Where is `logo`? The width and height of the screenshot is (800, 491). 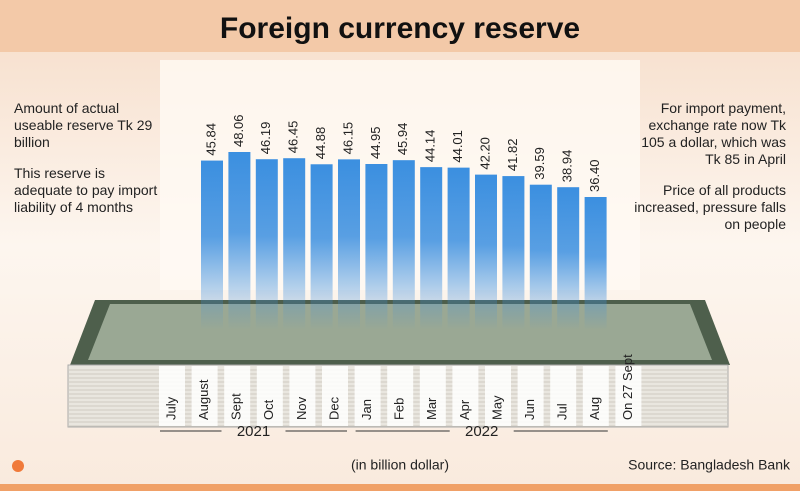
logo is located at coordinates (18, 466).